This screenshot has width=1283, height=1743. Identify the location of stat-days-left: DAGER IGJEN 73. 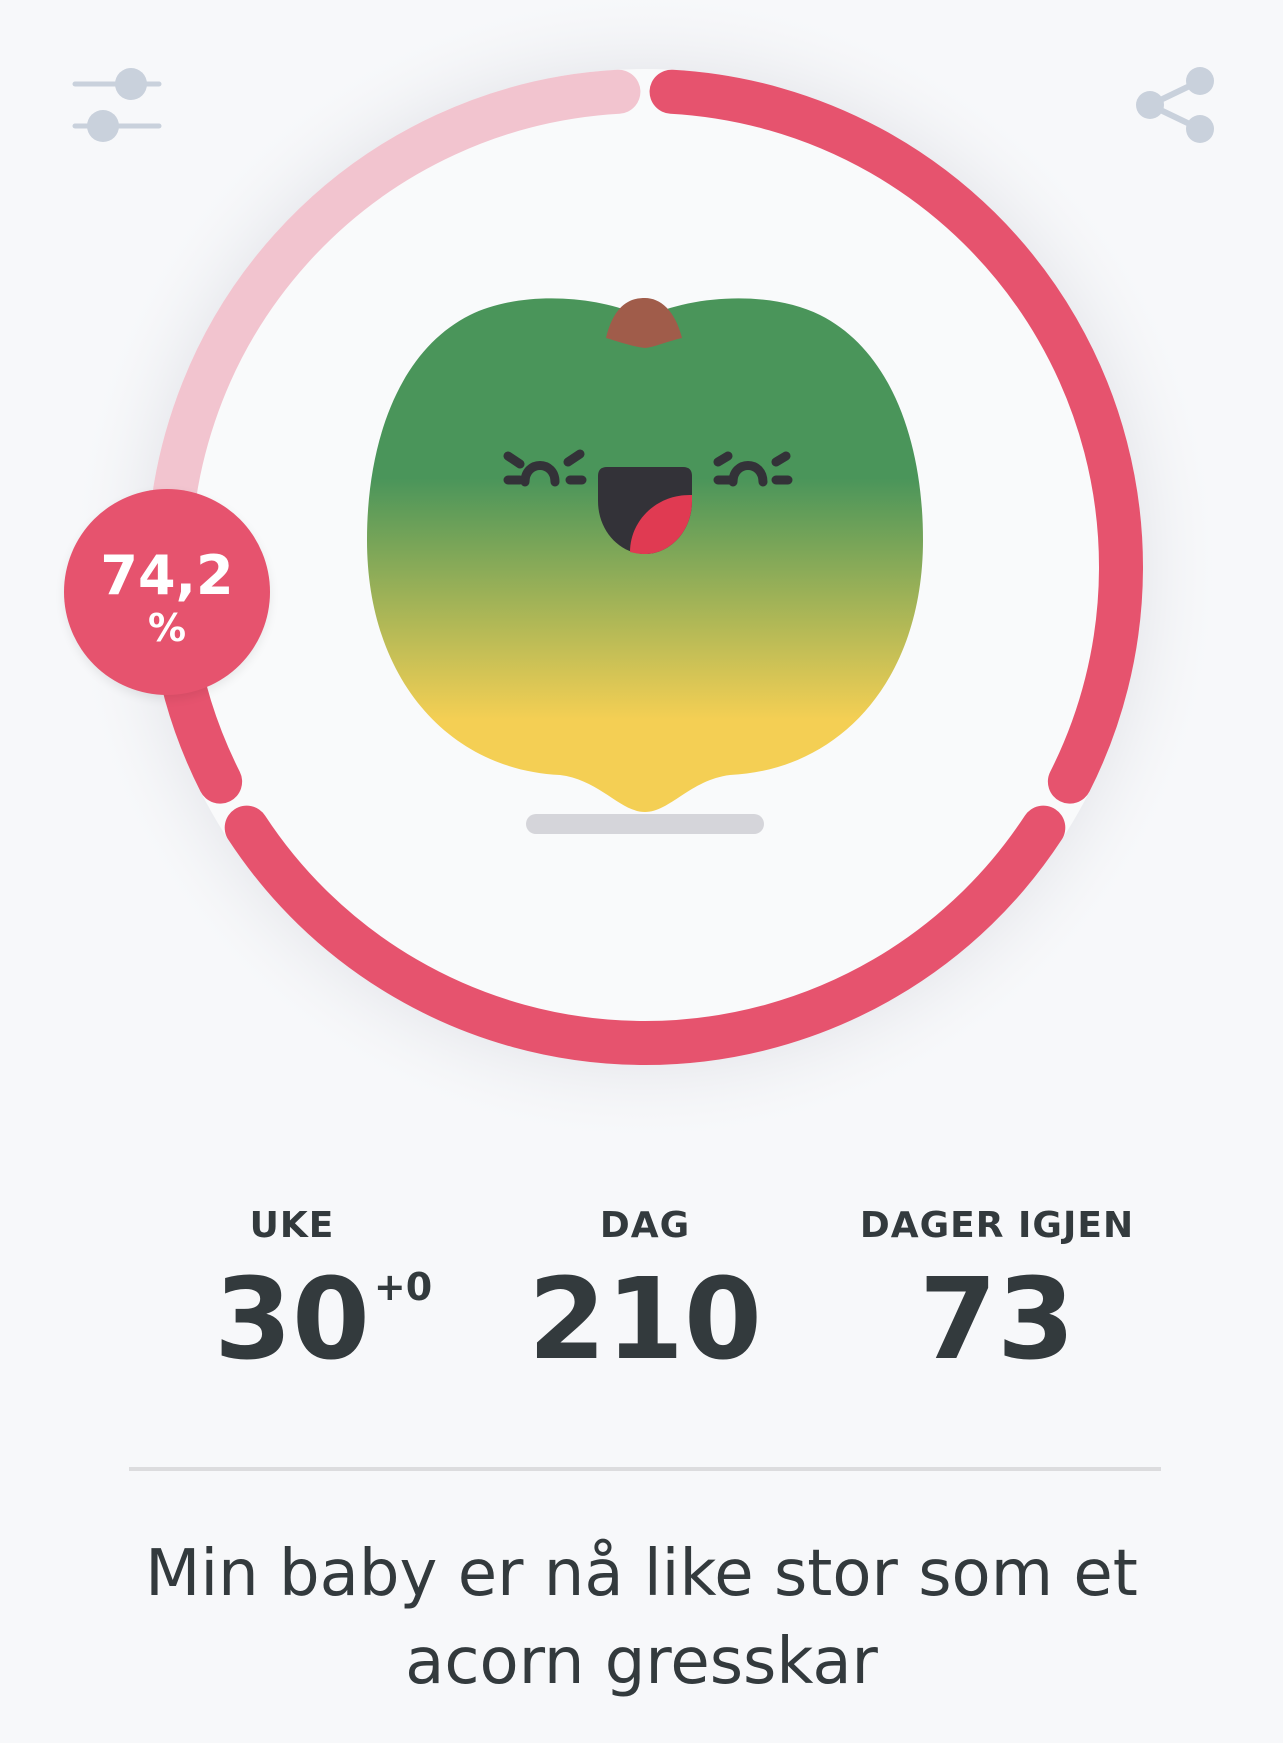
(997, 1290).